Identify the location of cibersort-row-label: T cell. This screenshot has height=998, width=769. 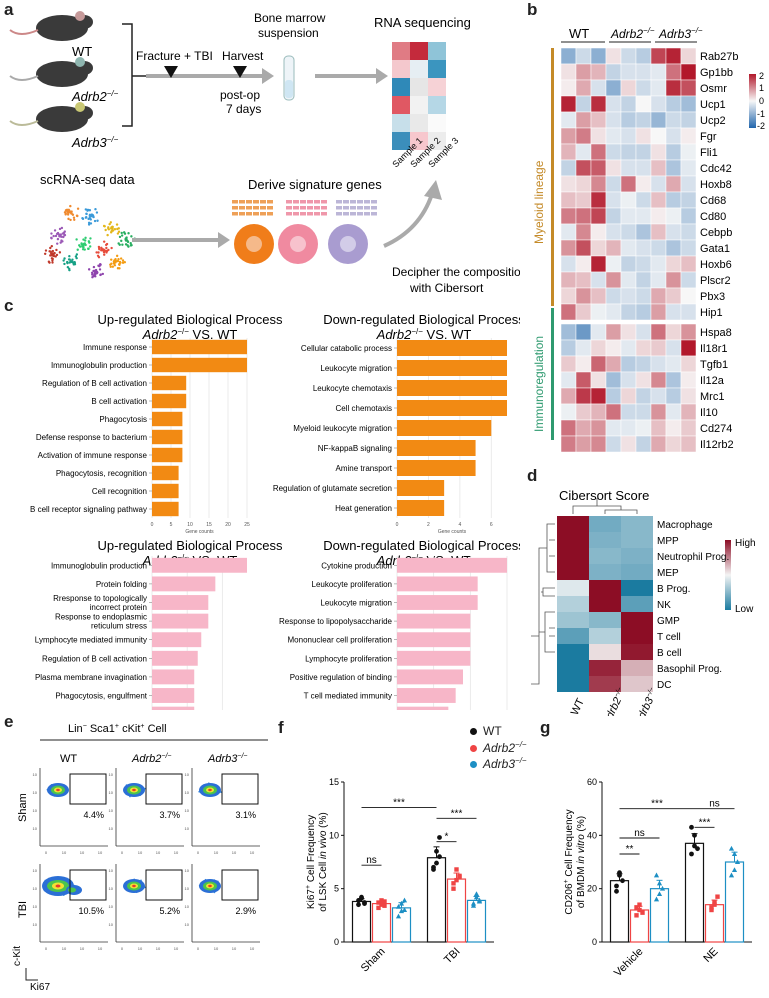
(669, 637).